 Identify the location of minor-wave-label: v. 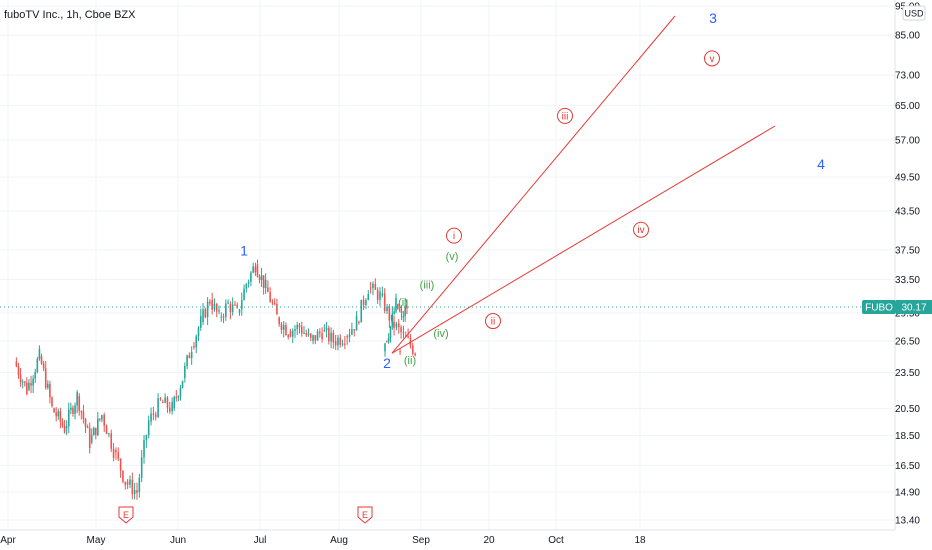
(712, 59).